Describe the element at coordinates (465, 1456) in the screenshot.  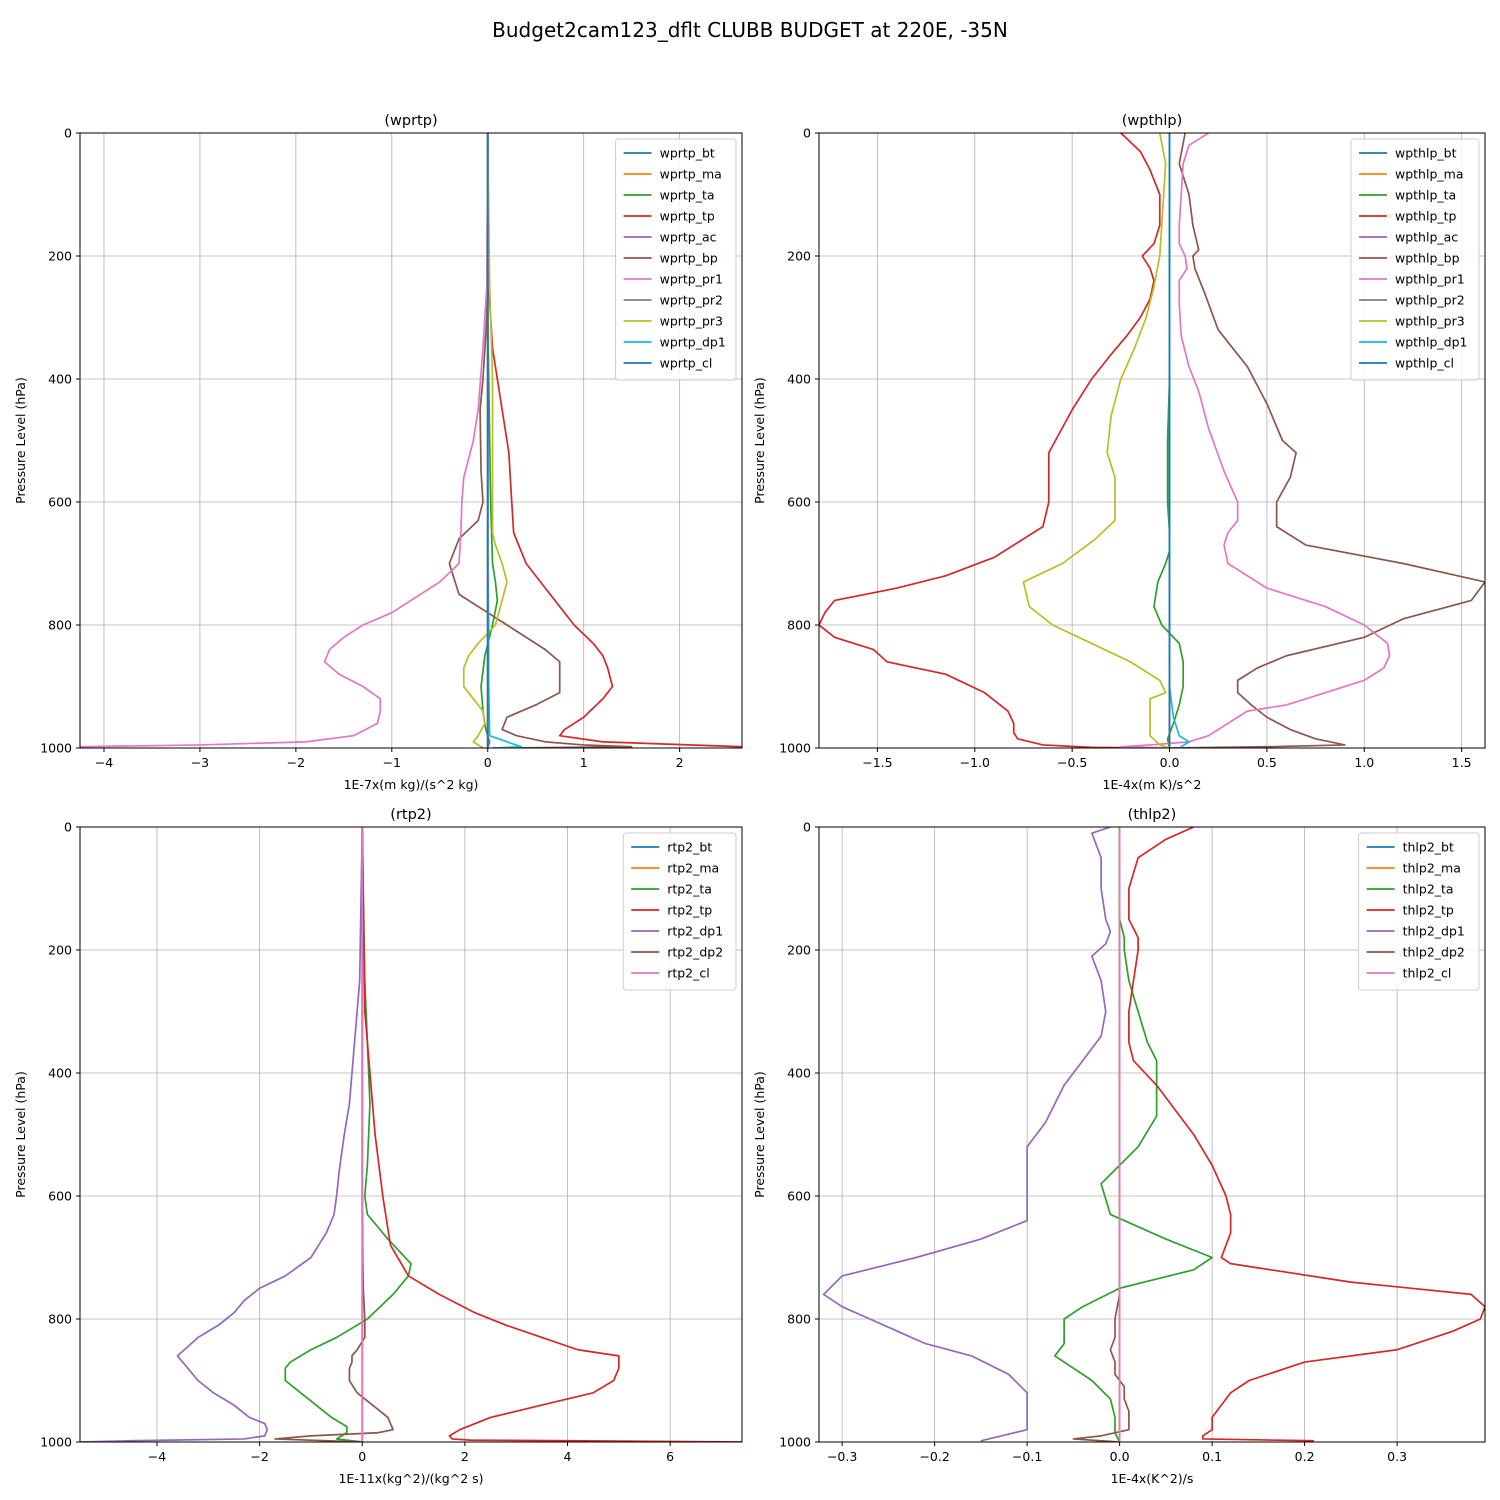
I see `x-tick-label: 2` at that location.